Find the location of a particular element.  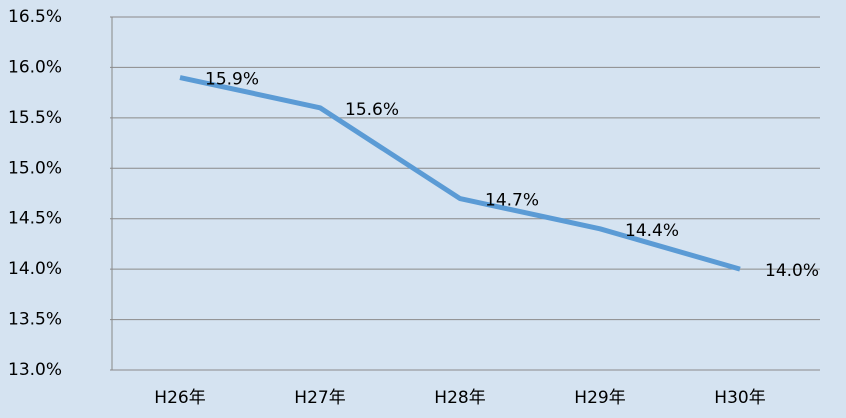

x-tick-label: H27年 is located at coordinates (319, 398).